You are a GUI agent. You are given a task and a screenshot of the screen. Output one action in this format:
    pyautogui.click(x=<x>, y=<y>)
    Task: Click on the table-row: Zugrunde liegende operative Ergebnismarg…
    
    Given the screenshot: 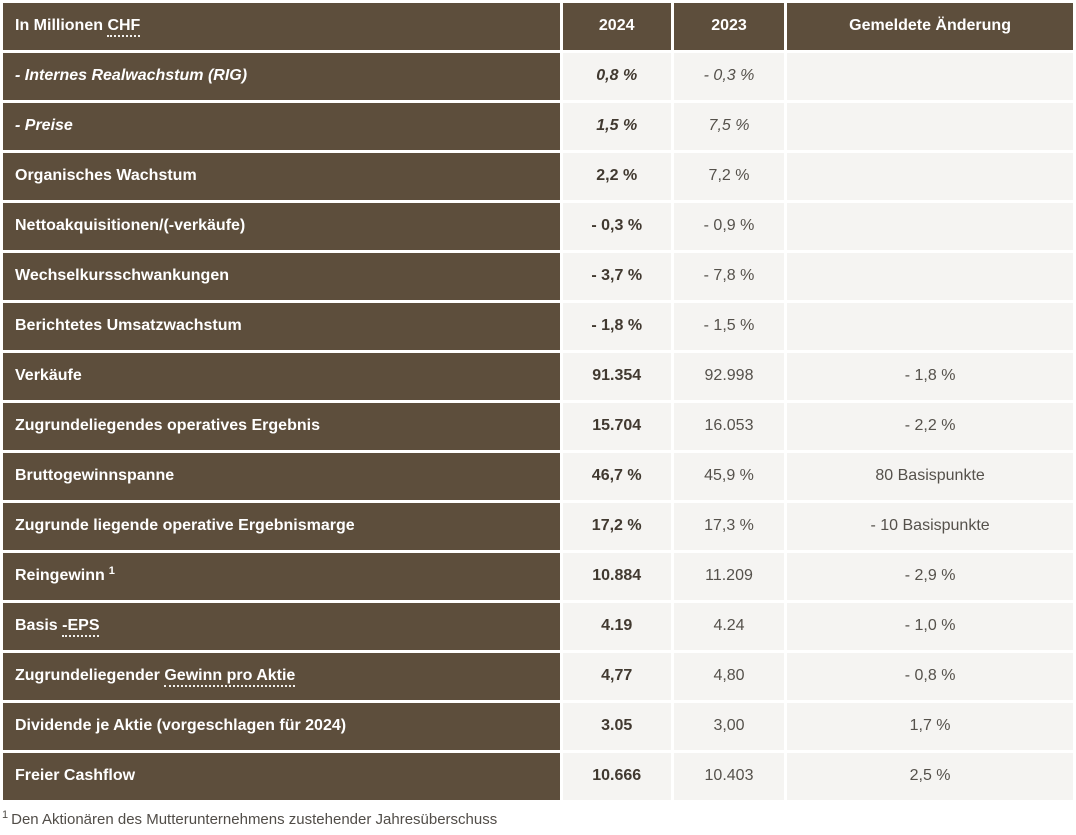 What is the action you would take?
    pyautogui.click(x=538, y=526)
    